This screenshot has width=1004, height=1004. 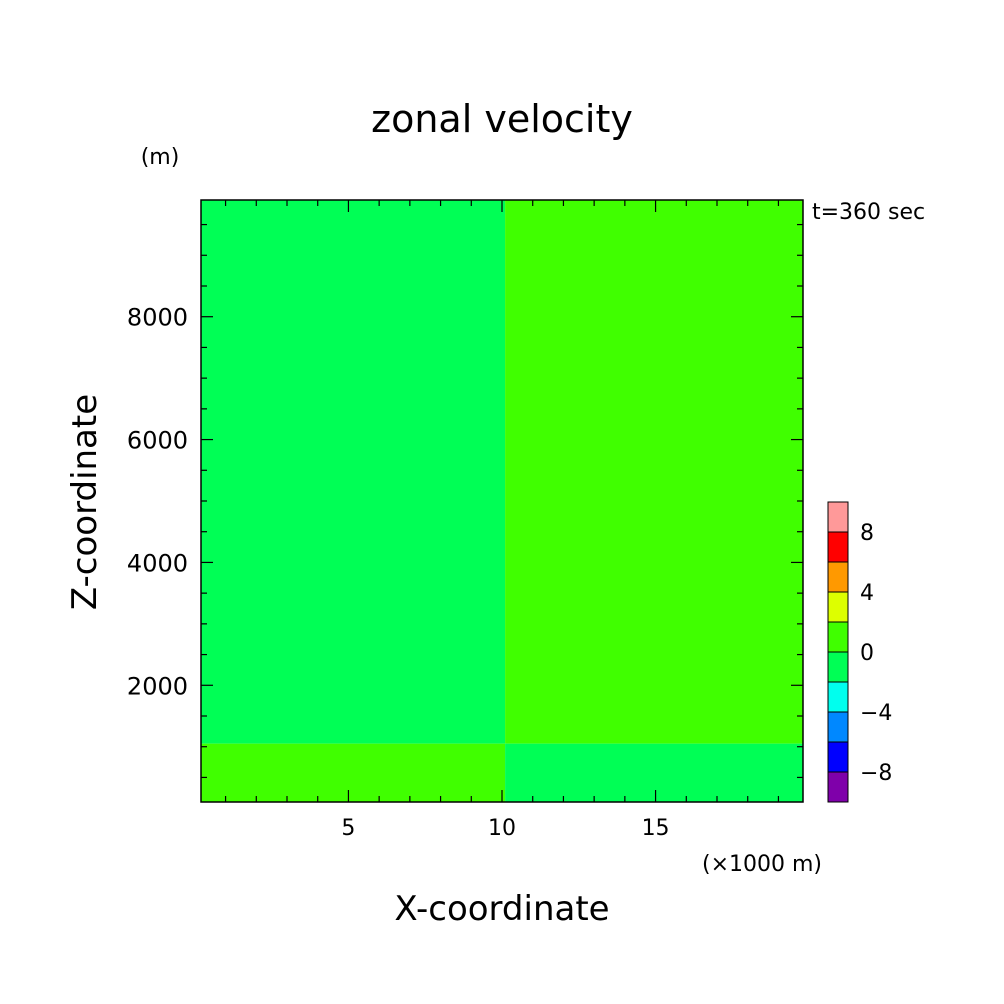 I want to click on x-axis-label: X-coordinate, so click(x=501, y=909).